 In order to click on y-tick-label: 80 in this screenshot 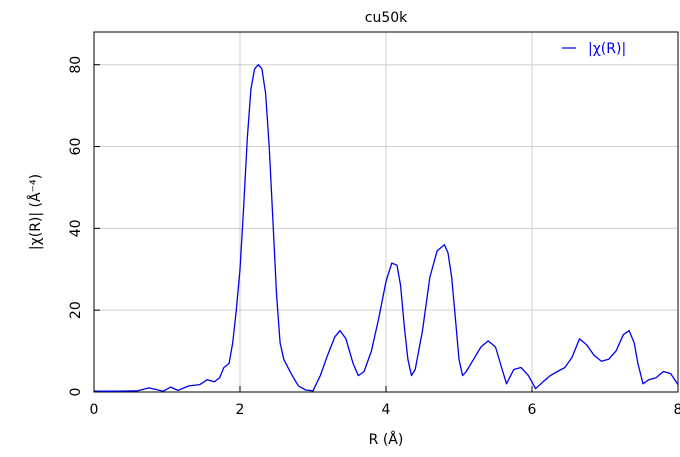, I will do `click(76, 65)`.